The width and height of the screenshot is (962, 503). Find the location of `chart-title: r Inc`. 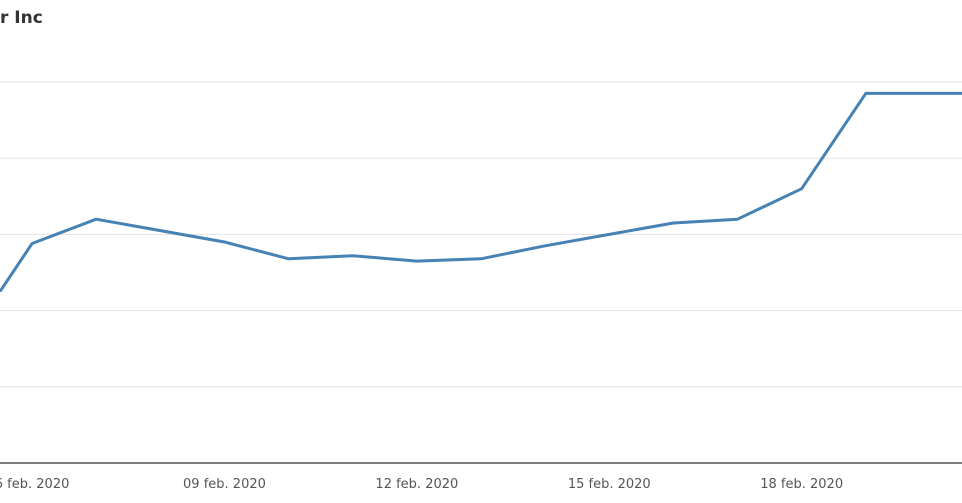

chart-title: r Inc is located at coordinates (21, 18).